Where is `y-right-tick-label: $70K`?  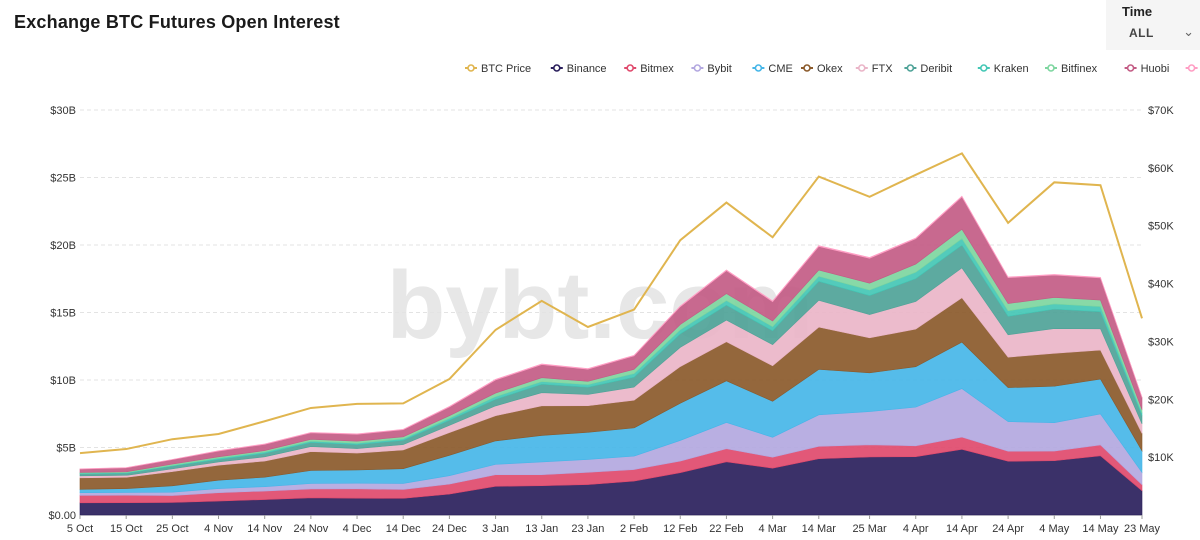 y-right-tick-label: $70K is located at coordinates (1161, 111).